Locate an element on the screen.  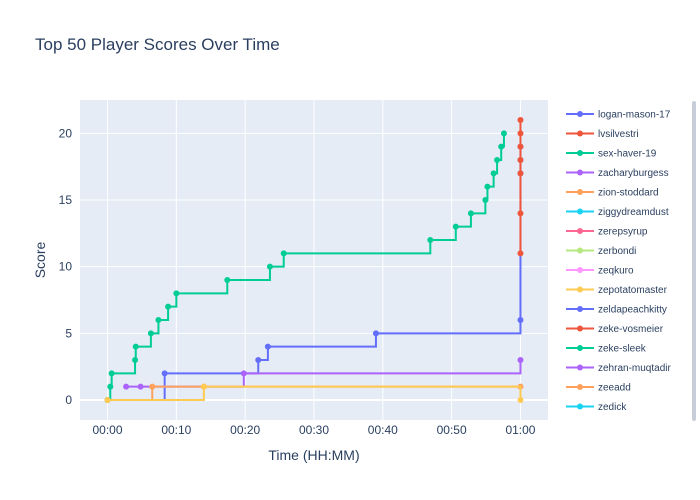
x-tick-label: 01:00 is located at coordinates (520, 430).